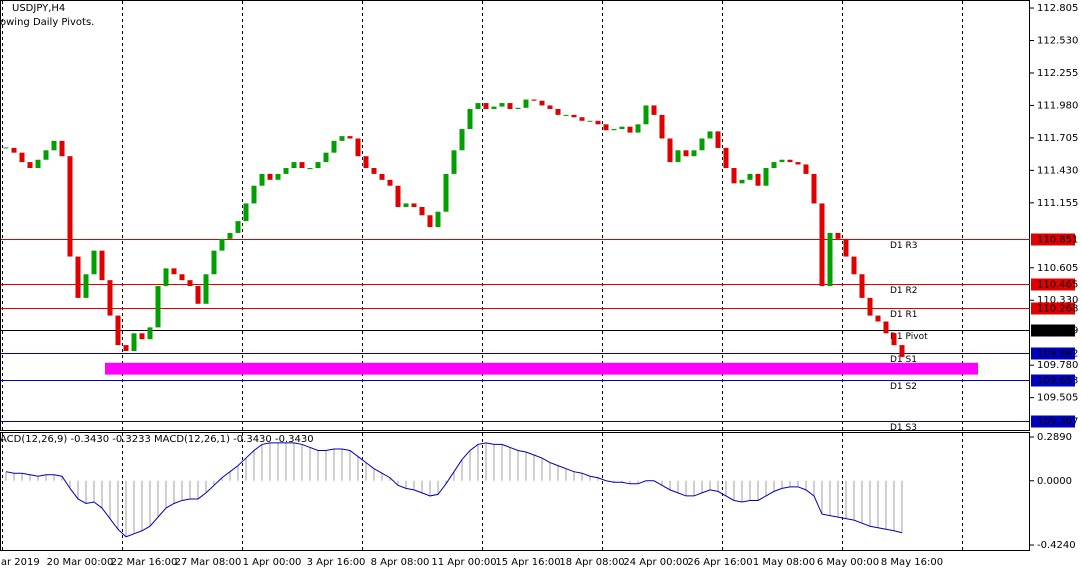  Describe the element at coordinates (784, 562) in the screenshot. I see `x-tick-label: 1 May 08:00` at that location.